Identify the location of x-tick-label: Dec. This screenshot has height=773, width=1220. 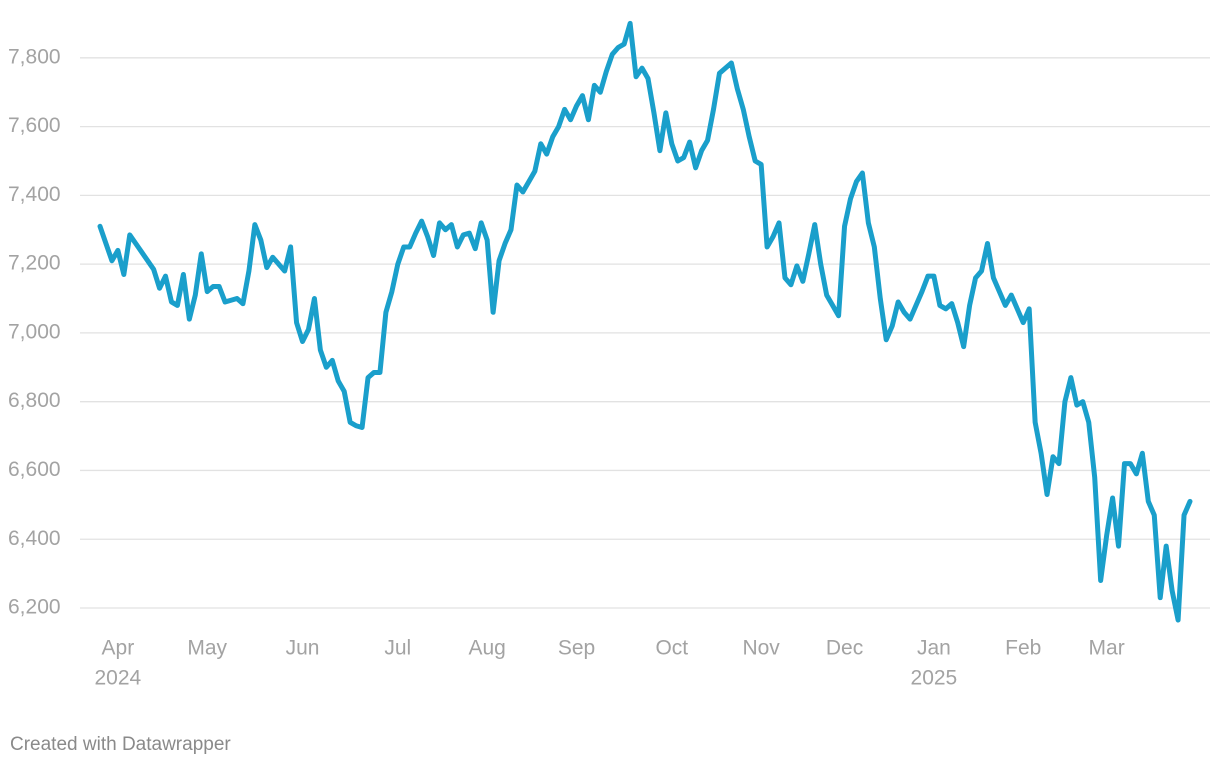
(844, 648).